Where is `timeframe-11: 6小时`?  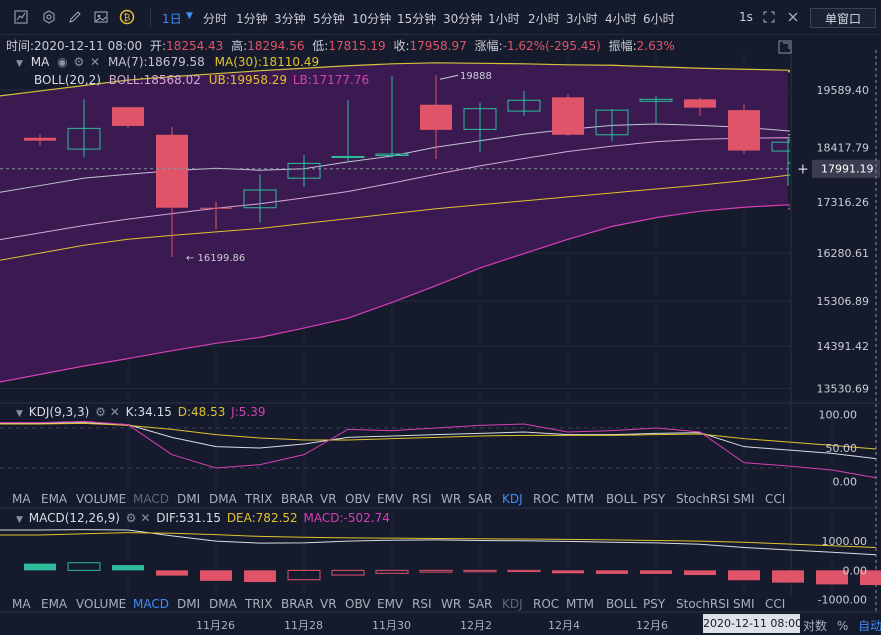 timeframe-11: 6小时 is located at coordinates (659, 19).